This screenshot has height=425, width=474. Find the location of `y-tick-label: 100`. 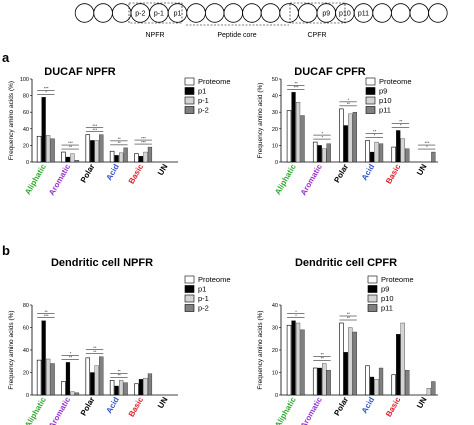

y-tick-label: 100 is located at coordinates (24, 80).